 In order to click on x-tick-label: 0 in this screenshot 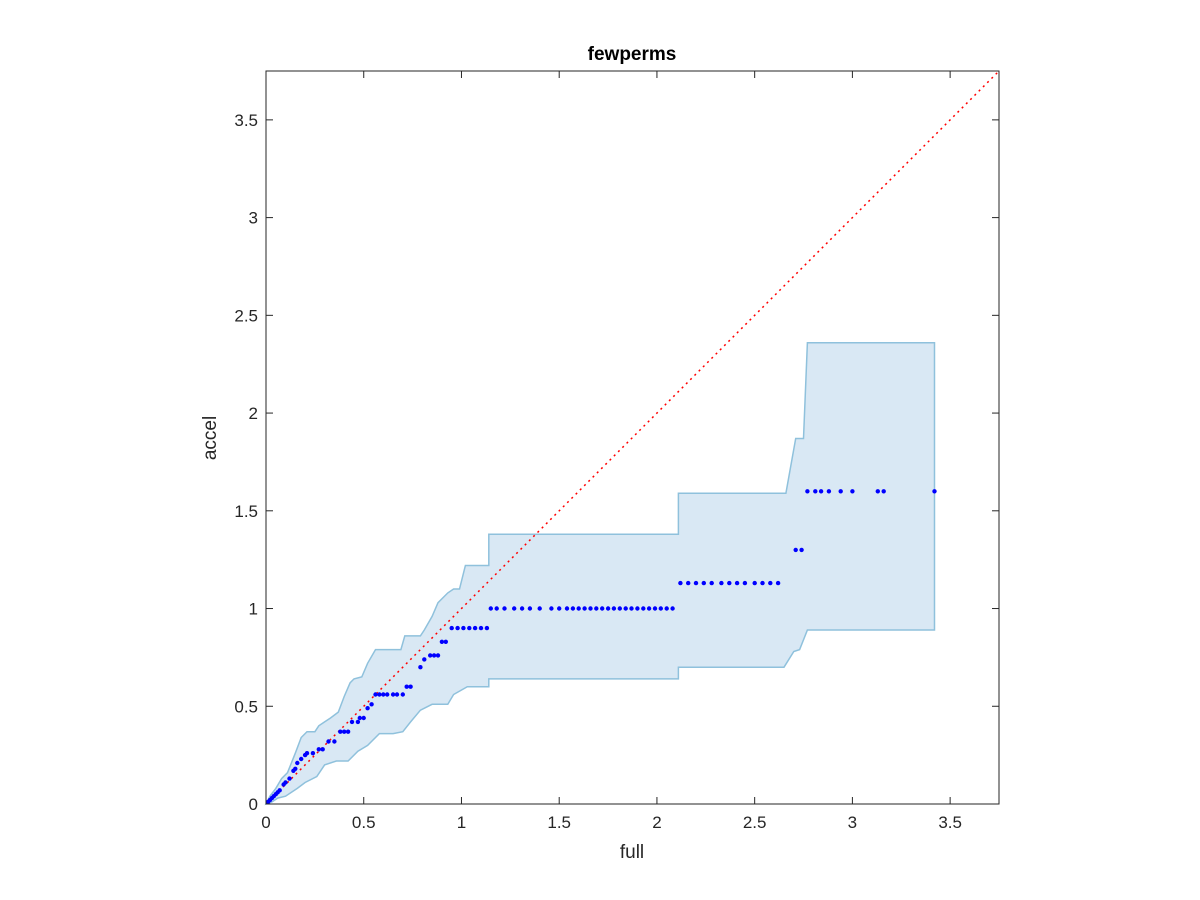, I will do `click(265, 822)`.